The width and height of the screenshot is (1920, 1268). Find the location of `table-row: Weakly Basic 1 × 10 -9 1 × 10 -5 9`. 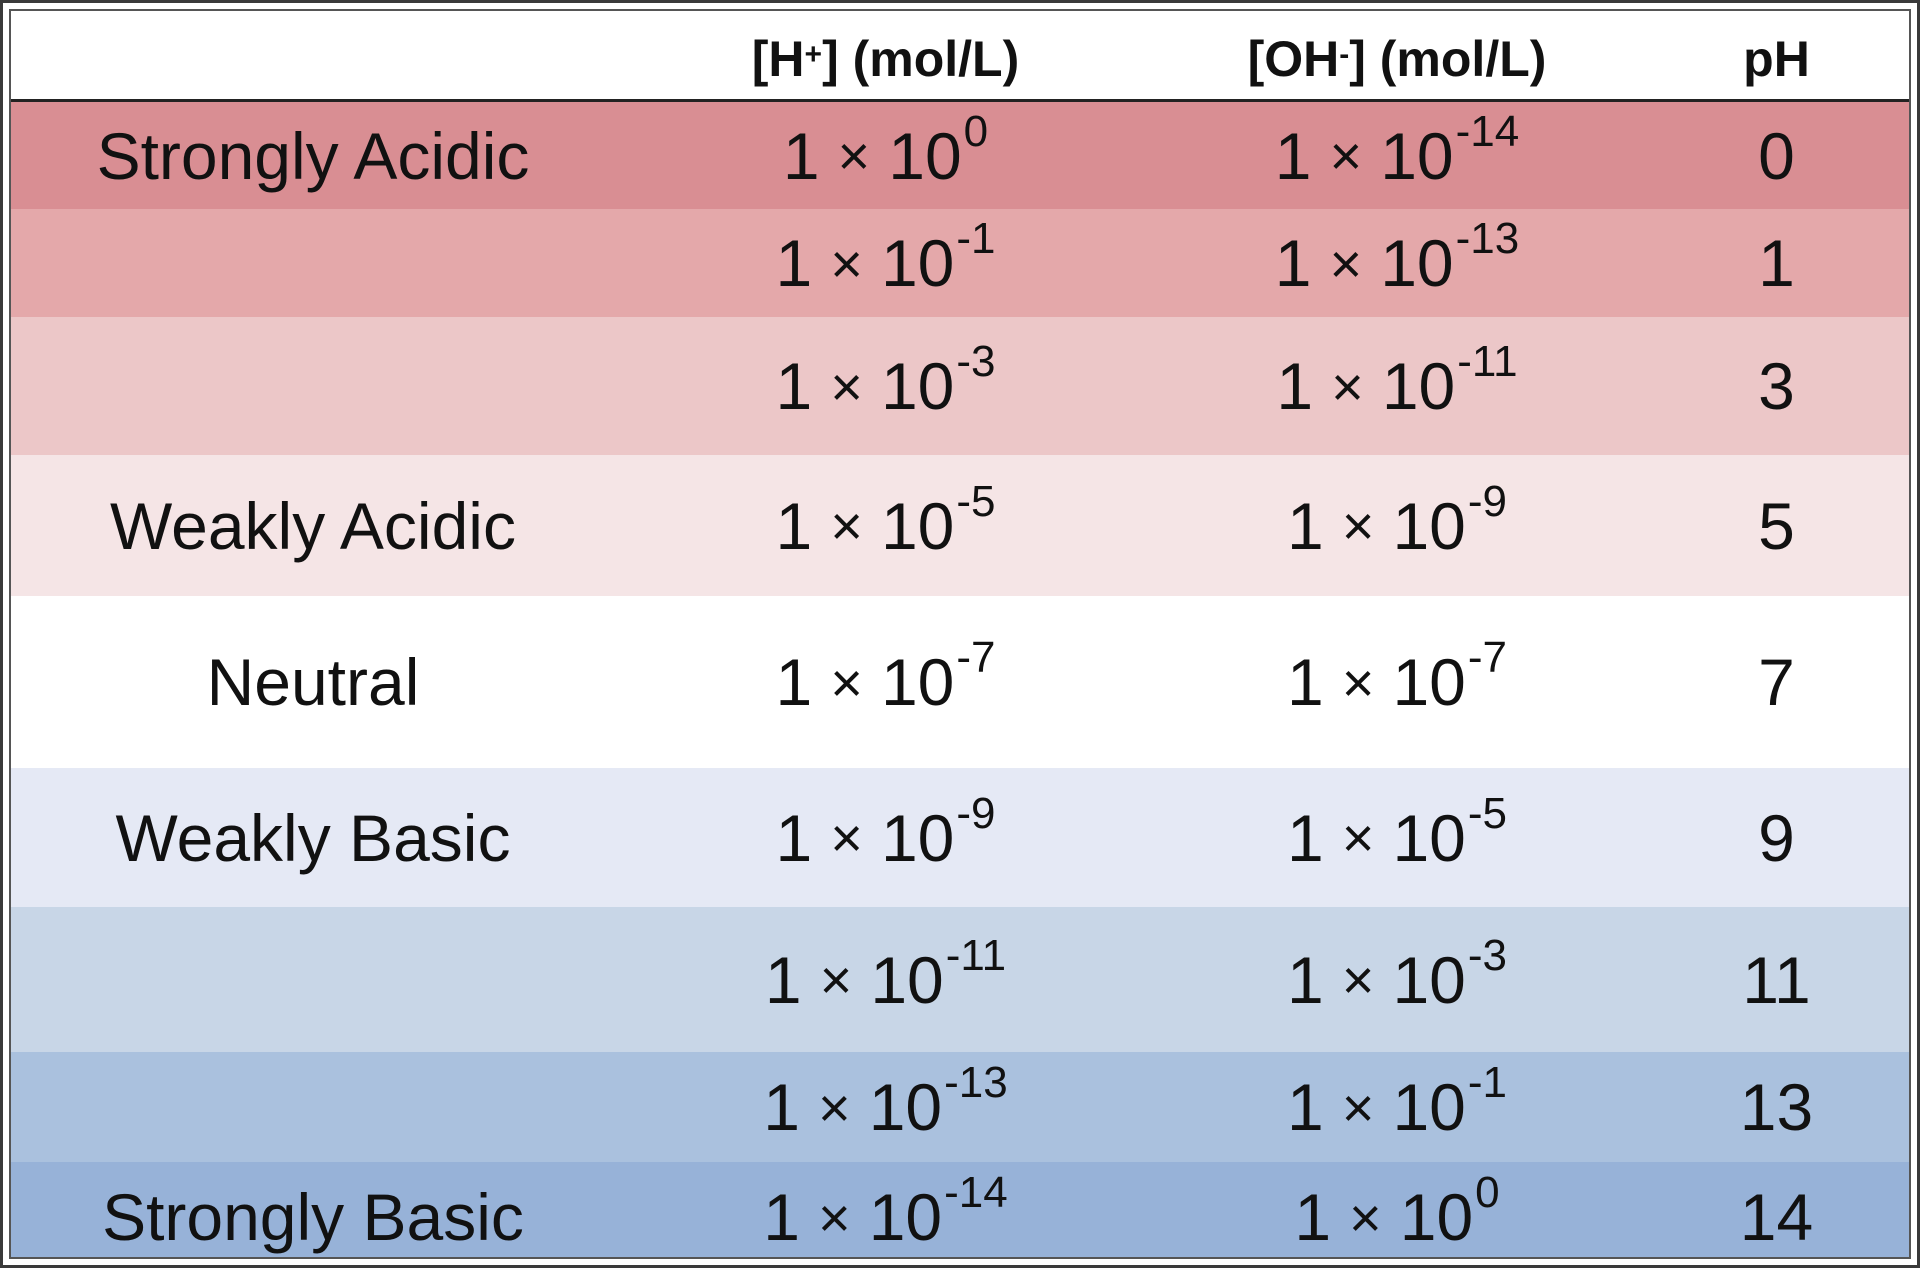

table-row: Weakly Basic 1 × 10 -9 1 × 10 -5 9 is located at coordinates (960, 837).